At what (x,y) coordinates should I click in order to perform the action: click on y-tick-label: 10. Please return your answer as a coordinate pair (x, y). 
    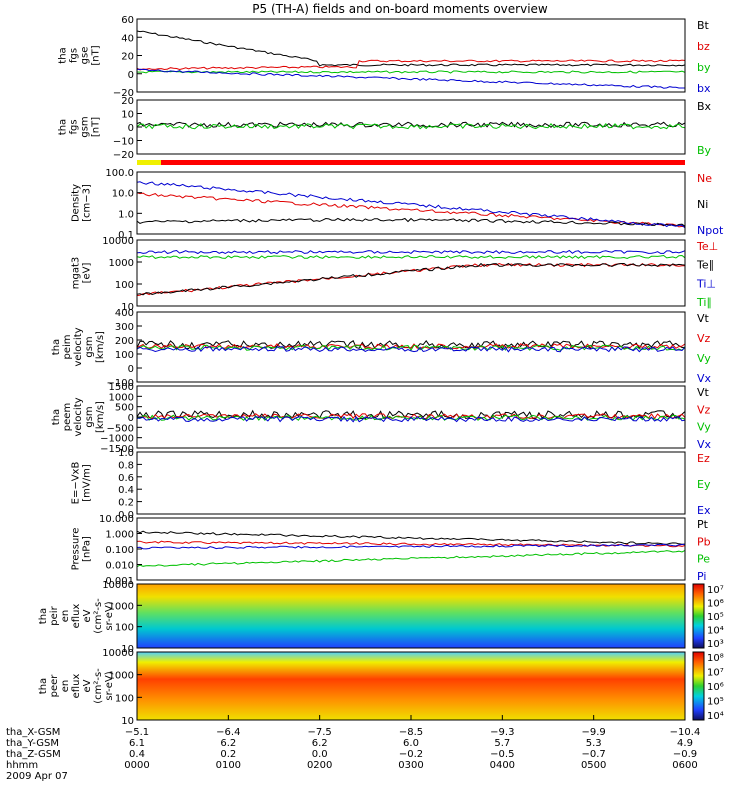
    Looking at the image, I should click on (127, 721).